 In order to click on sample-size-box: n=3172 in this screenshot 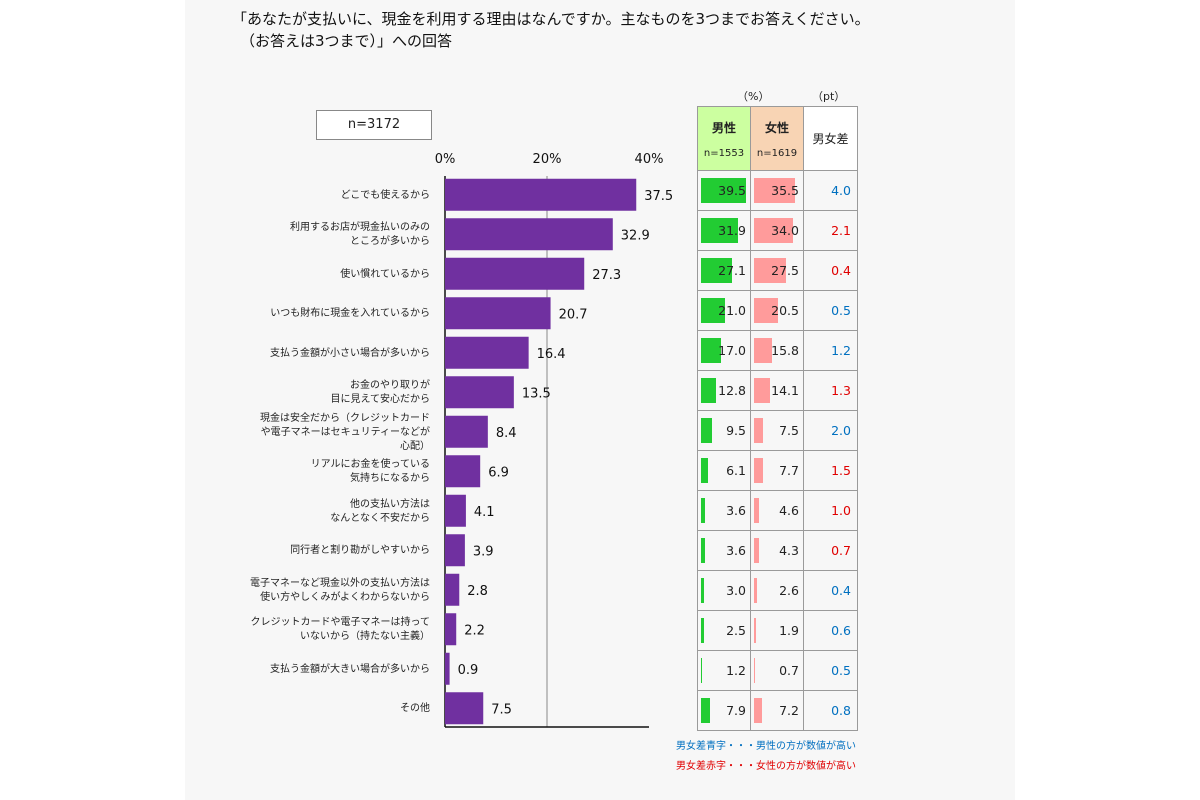, I will do `click(374, 125)`.